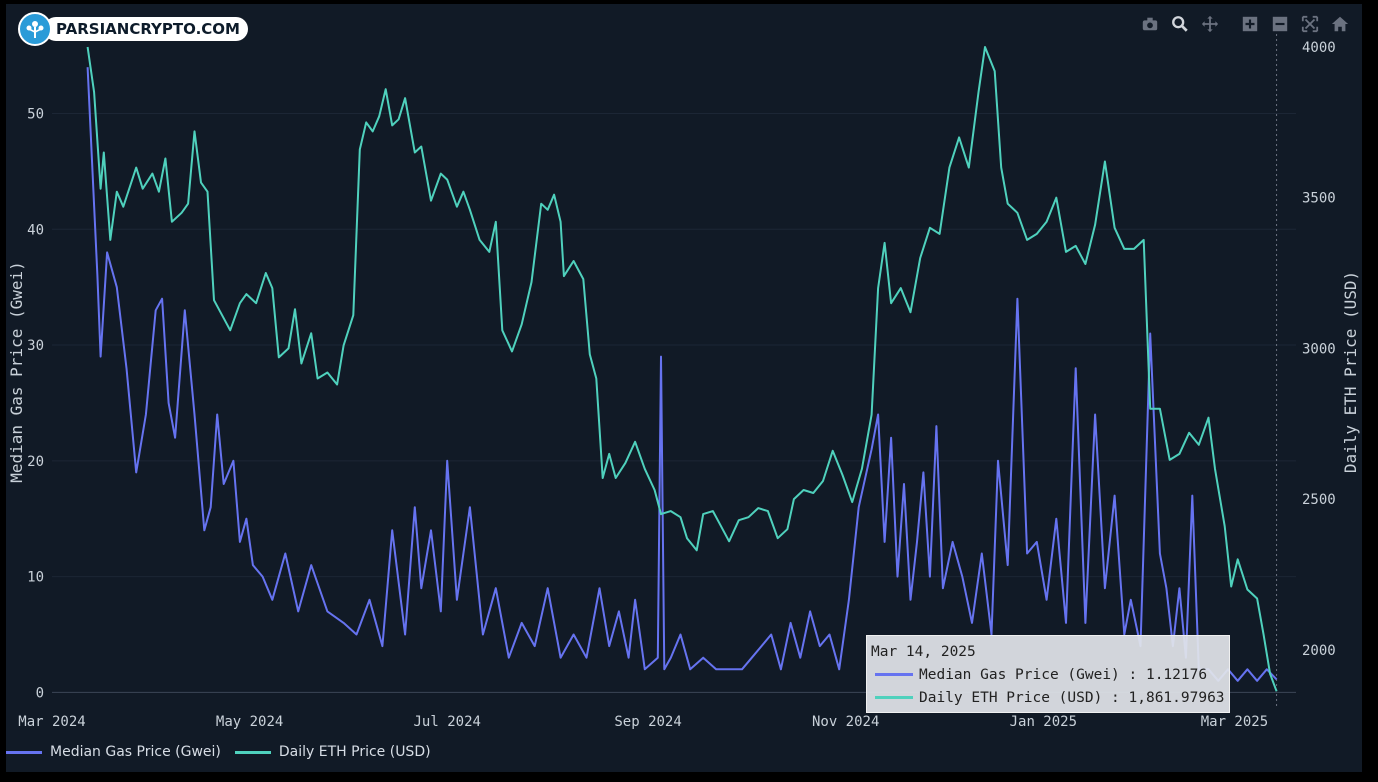 The image size is (1378, 782). Describe the element at coordinates (1180, 24) in the screenshot. I see `zoom-icon` at that location.